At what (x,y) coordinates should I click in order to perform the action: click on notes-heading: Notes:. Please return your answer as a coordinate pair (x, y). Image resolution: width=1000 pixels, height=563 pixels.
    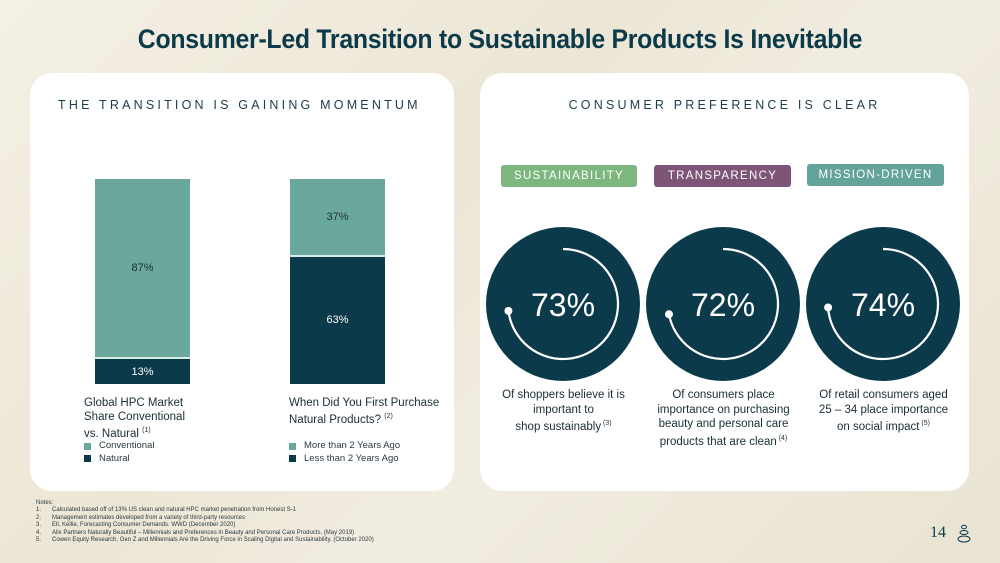
    Looking at the image, I should click on (45, 503).